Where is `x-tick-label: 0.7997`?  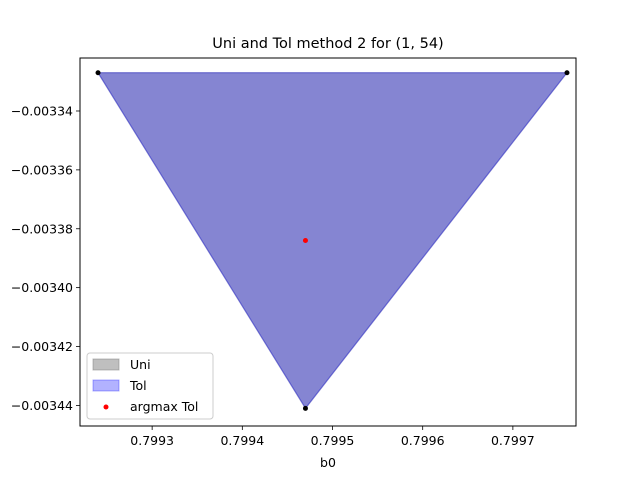 x-tick-label: 0.7997 is located at coordinates (513, 440).